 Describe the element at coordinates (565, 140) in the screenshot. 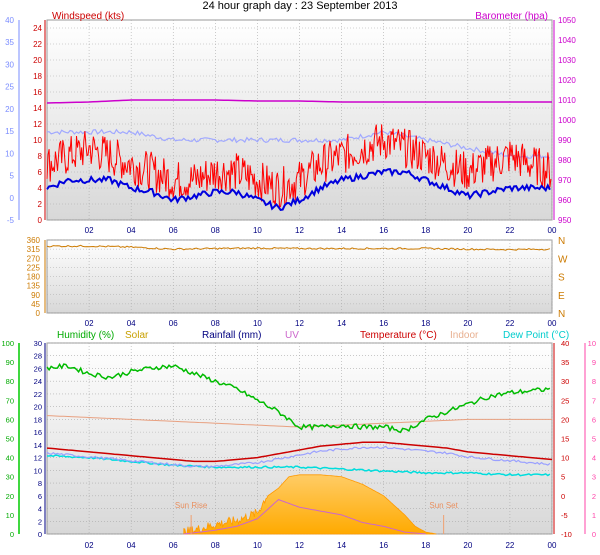

I see `y-tick-label-barometer: 990` at that location.